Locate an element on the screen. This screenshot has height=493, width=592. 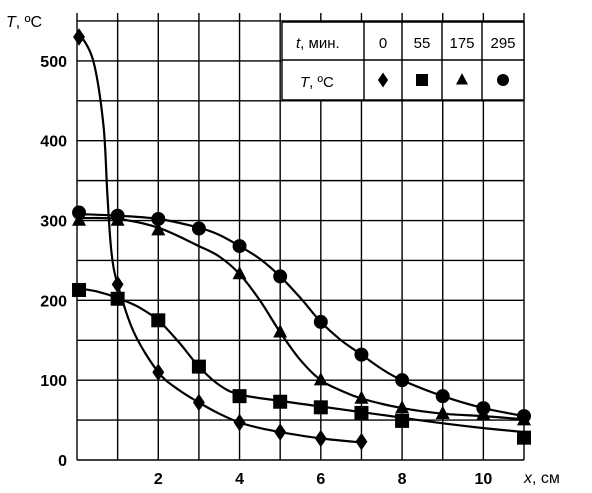
legend-marker-row-var: T is located at coordinates (305, 82).